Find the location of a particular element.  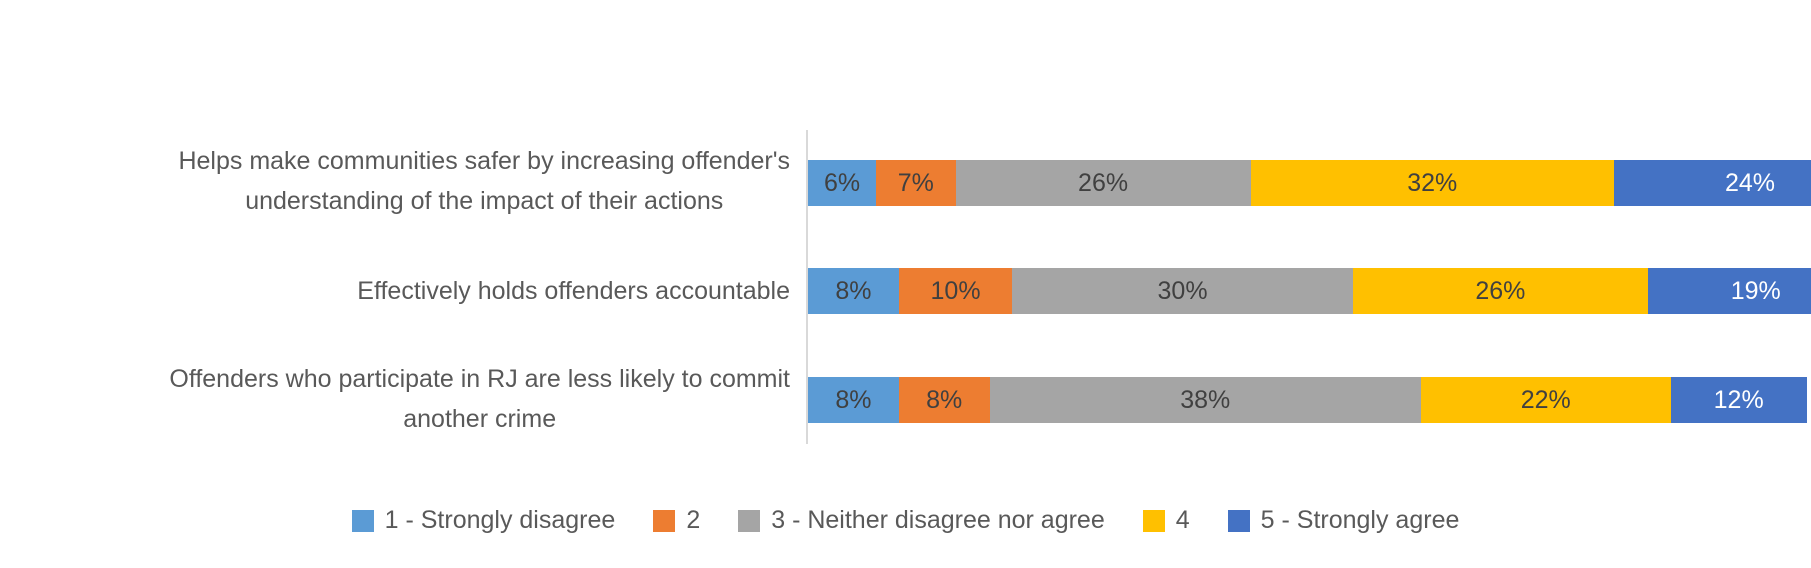

bar-segment-3-neither-disagree-nor-agree: 26% is located at coordinates (1103, 183).